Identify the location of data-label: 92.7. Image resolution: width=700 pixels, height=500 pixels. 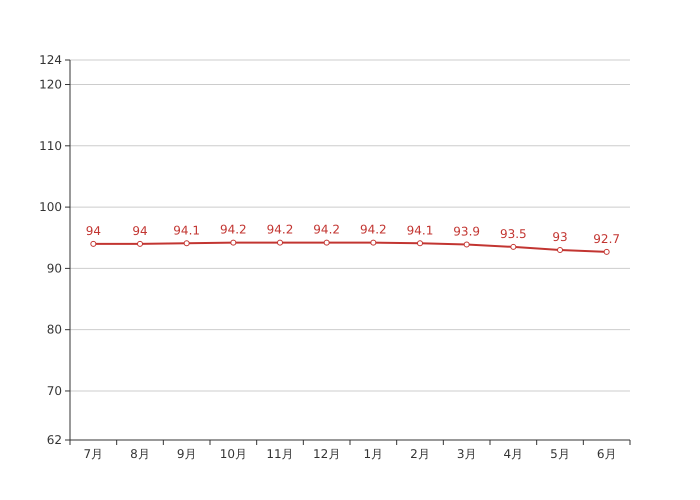
(606, 239).